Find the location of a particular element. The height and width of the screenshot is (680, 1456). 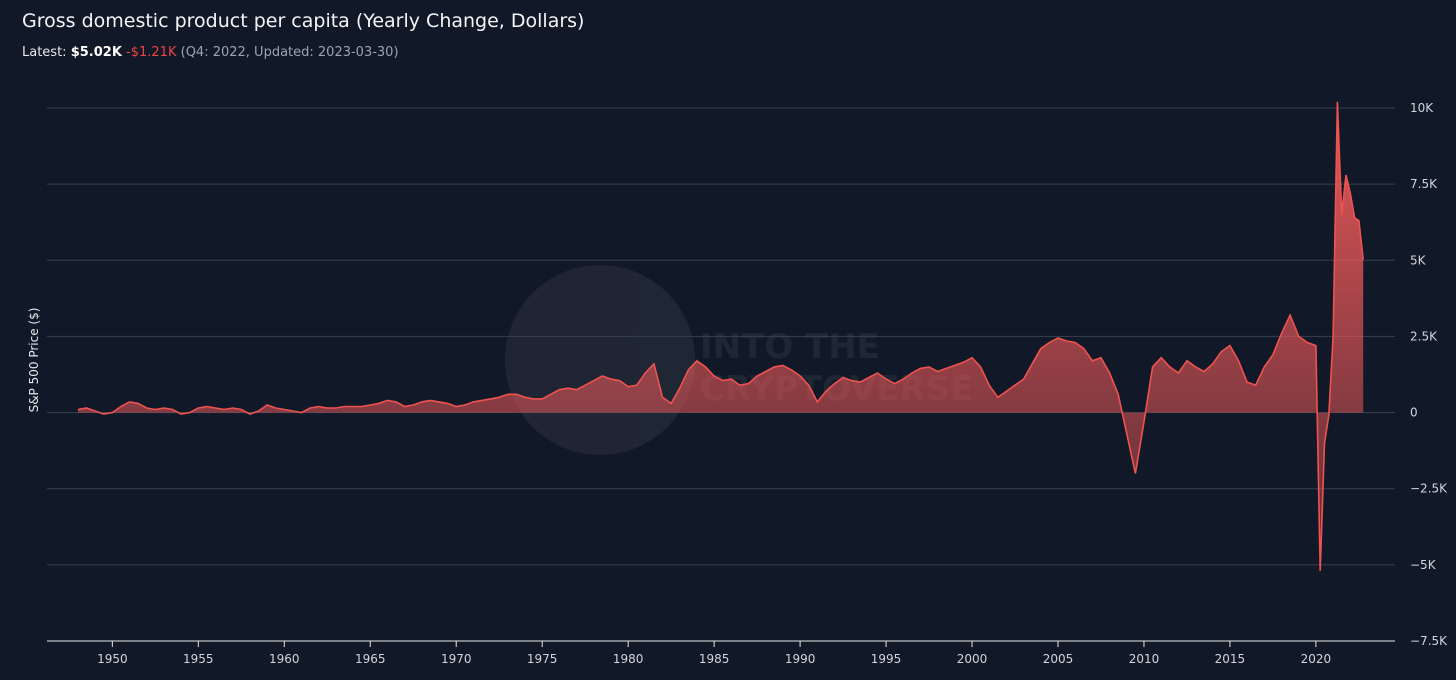

x-tick-label: 1955 is located at coordinates (198, 659).